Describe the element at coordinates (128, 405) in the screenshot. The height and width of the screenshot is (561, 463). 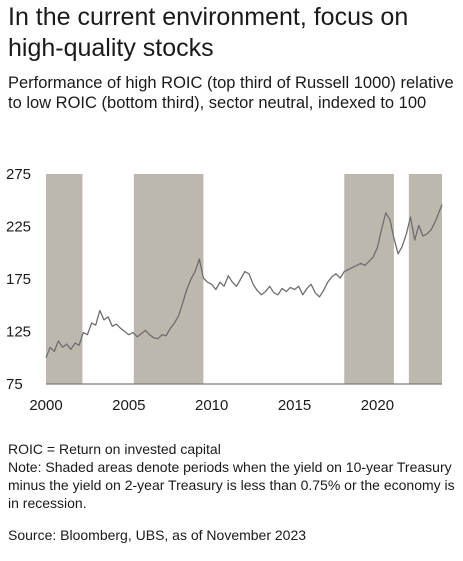
I see `x-tick-label: 2005` at that location.